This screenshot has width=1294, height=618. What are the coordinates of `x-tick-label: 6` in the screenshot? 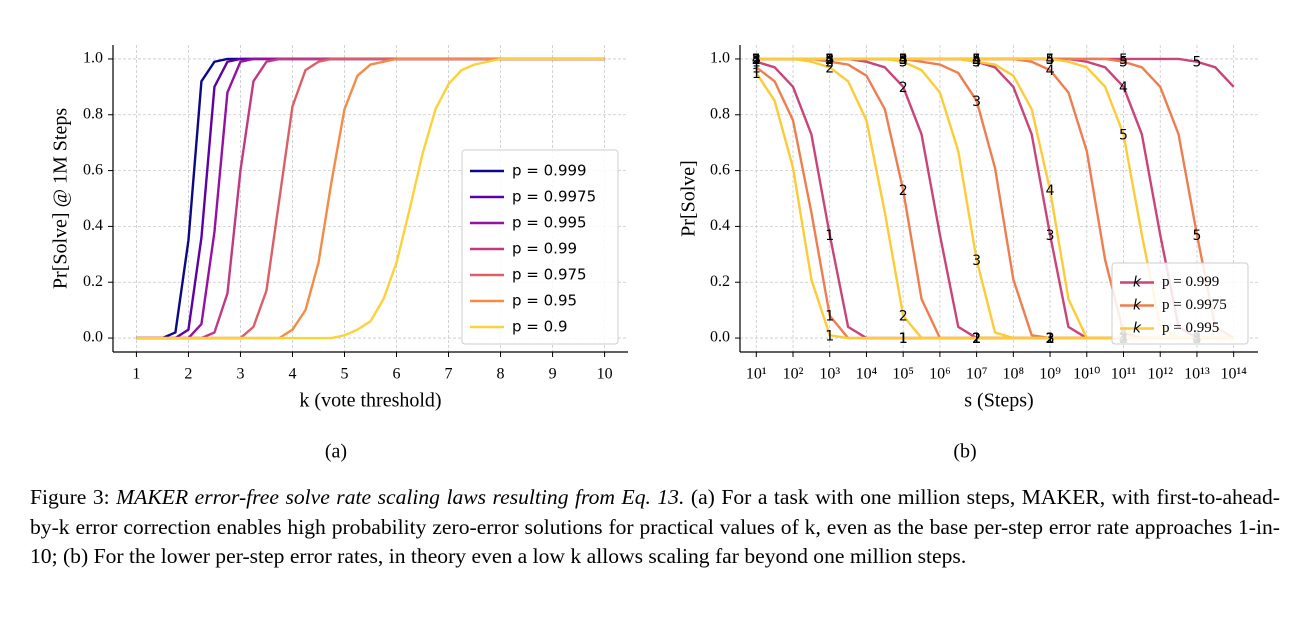 It's located at (397, 374).